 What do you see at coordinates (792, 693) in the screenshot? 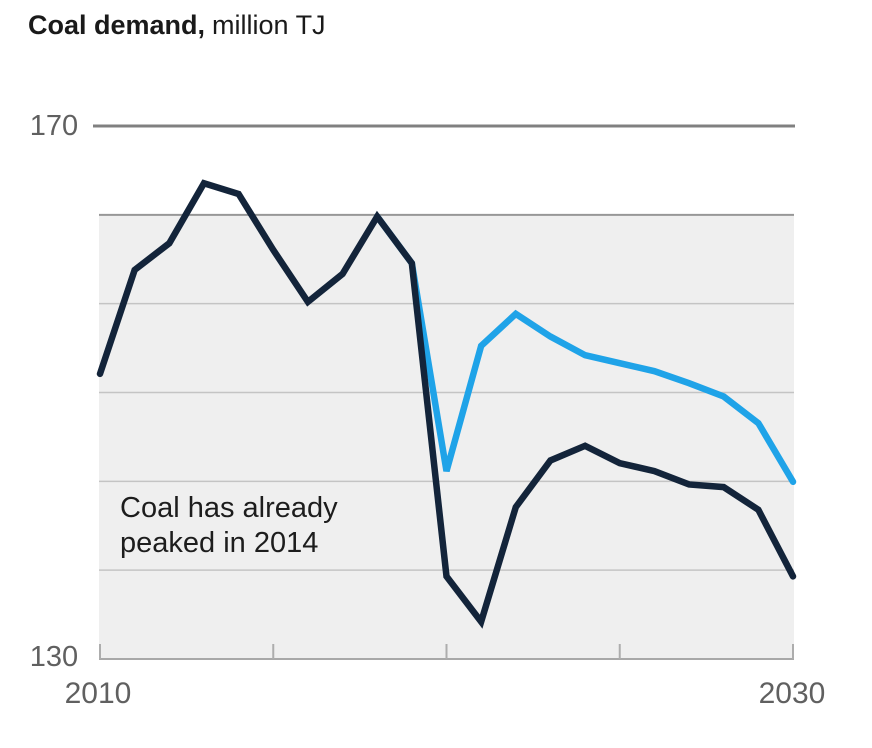
I see `x-axis-label-2030: 2030` at bounding box center [792, 693].